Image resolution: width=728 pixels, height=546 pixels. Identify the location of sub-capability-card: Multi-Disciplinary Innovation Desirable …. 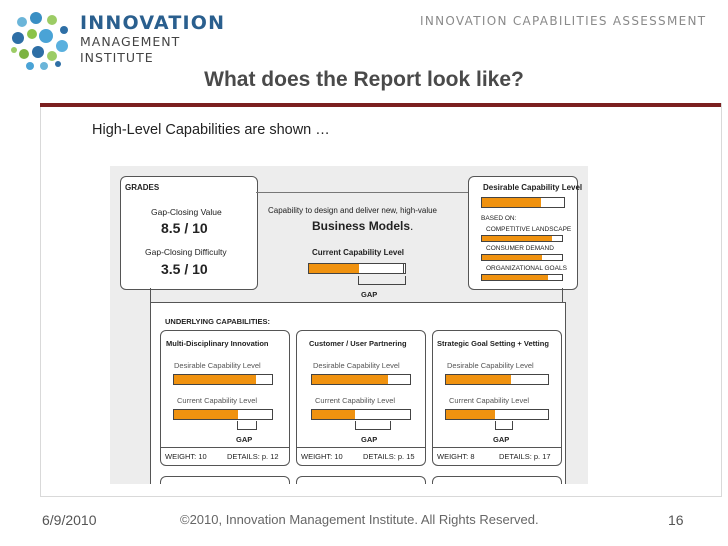
(225, 398).